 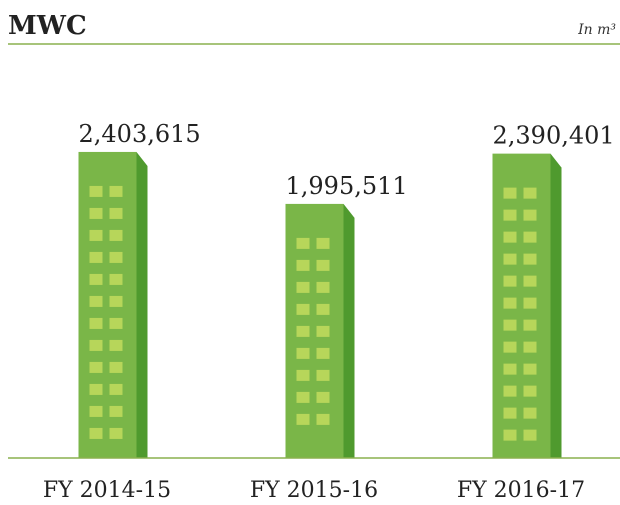 I want to click on value-label: 2,403,615, so click(x=140, y=134).